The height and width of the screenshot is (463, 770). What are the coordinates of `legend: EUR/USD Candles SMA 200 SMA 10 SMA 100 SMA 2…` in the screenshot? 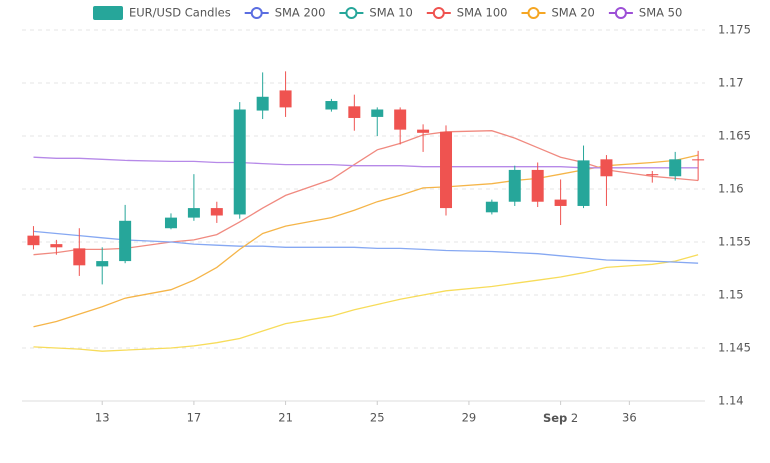 It's located at (387, 13).